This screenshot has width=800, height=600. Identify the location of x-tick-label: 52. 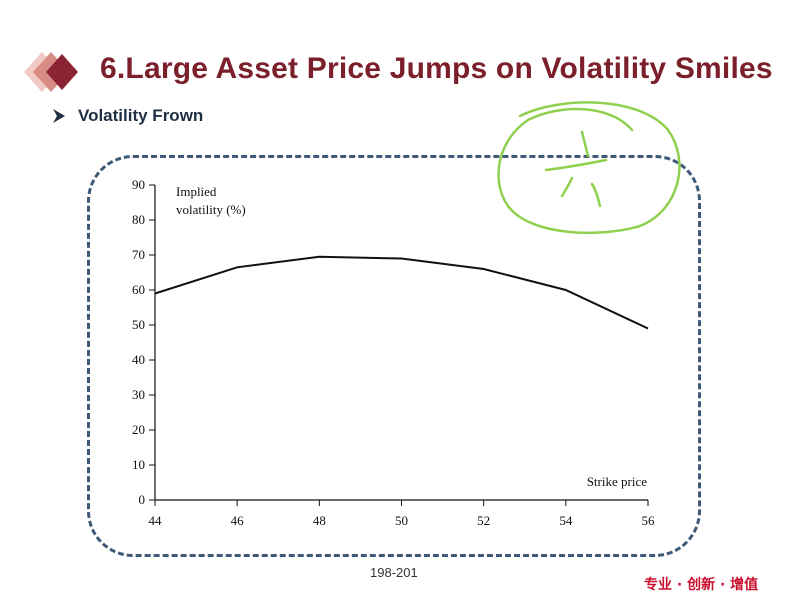
(483, 520).